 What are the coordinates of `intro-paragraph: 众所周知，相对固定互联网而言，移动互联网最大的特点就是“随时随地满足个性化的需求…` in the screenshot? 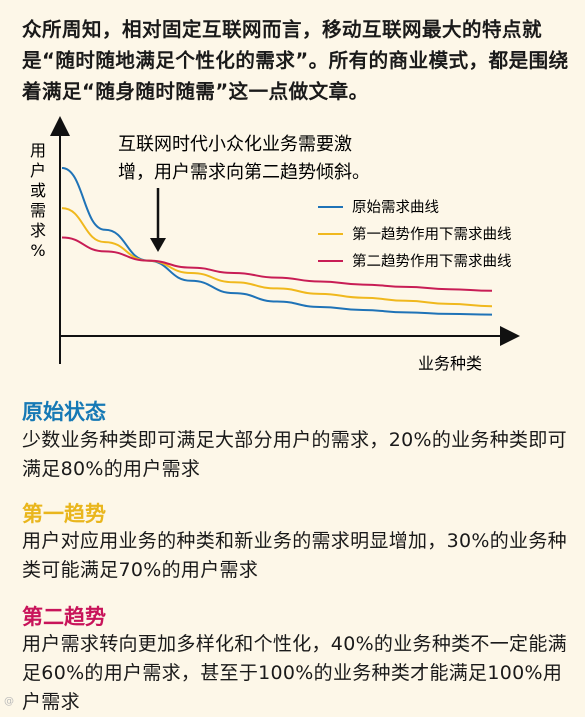 It's located at (295, 60).